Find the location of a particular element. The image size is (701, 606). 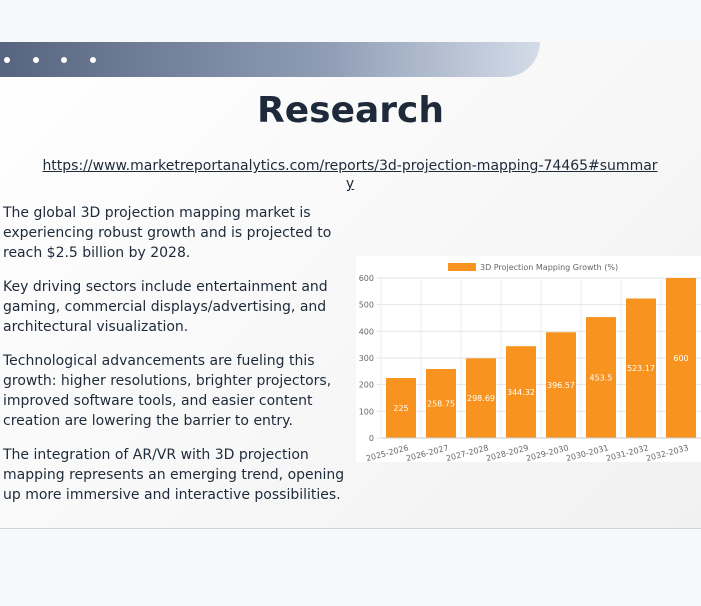

bar-value-label: 298.69 is located at coordinates (481, 398).